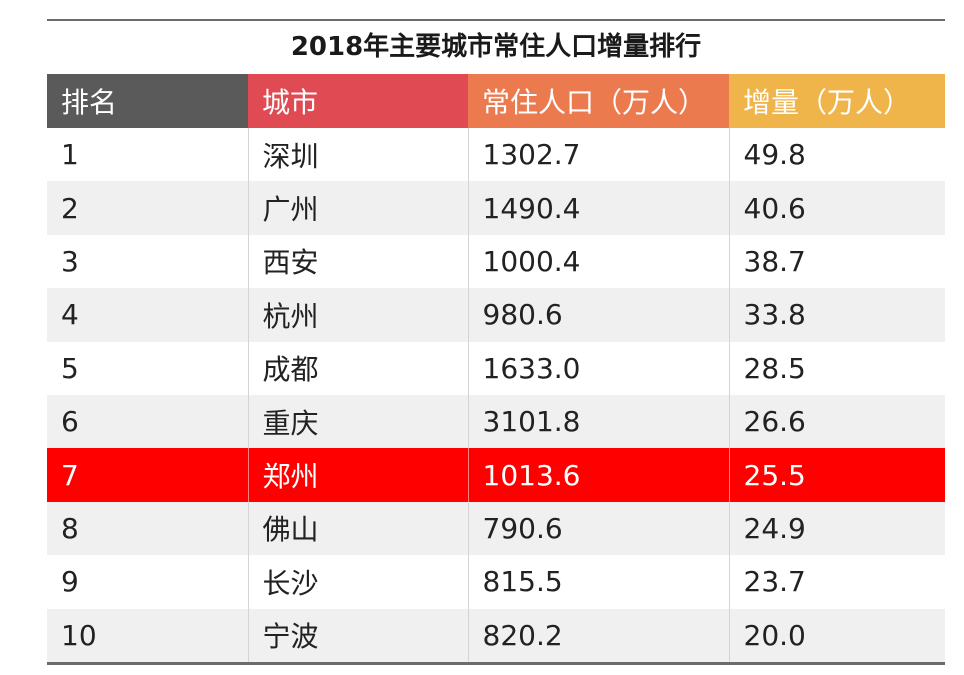 The width and height of the screenshot is (964, 675). Describe the element at coordinates (147, 528) in the screenshot. I see `rank-cell: 8` at that location.